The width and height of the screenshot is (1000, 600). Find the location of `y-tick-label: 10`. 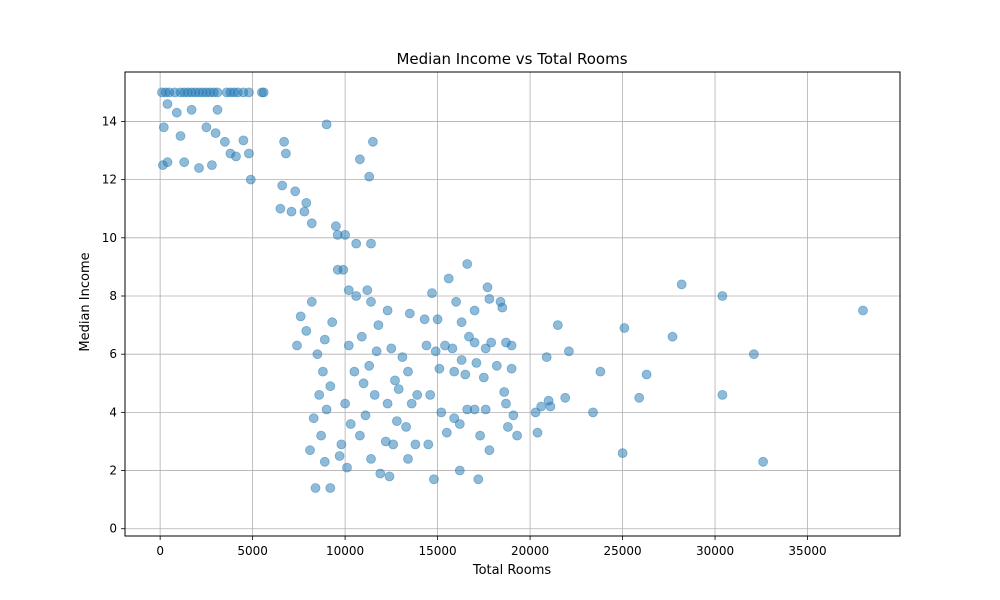

y-tick-label: 10 is located at coordinates (109, 238).